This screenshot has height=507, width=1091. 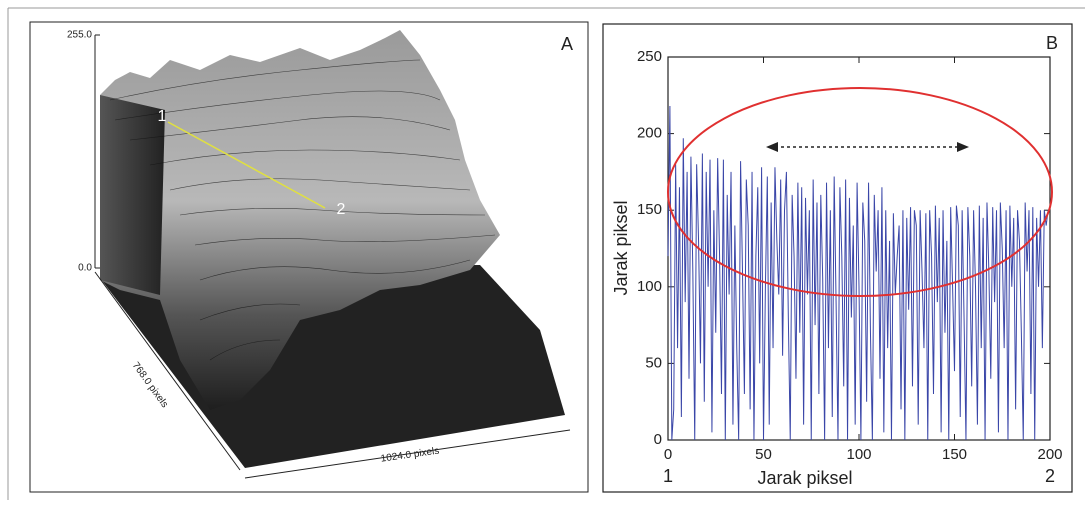 I want to click on x-tick-label: 50, so click(x=763, y=454).